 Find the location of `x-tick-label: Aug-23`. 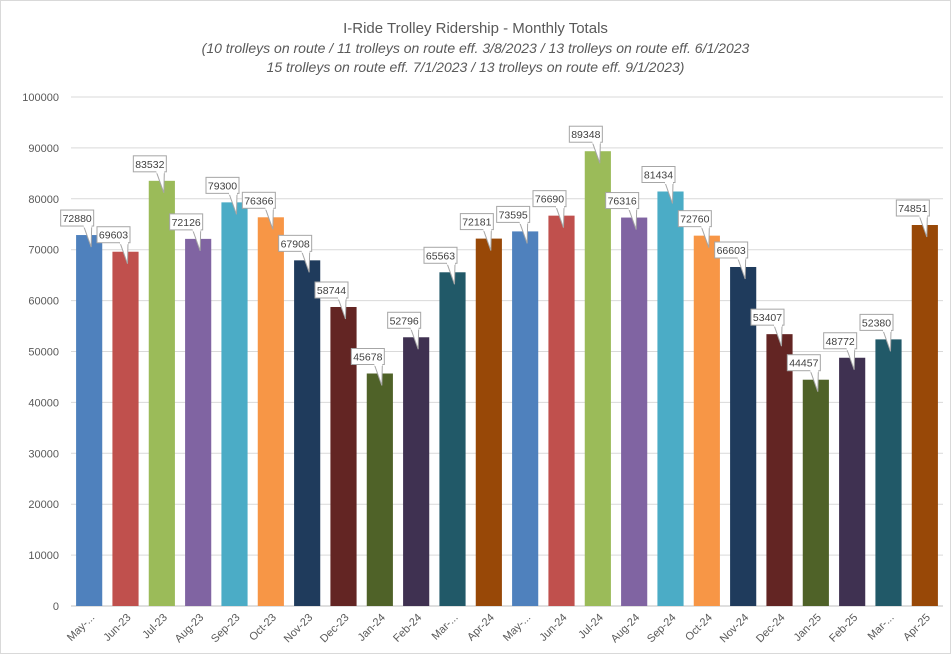

x-tick-label: Aug-23 is located at coordinates (190, 629).